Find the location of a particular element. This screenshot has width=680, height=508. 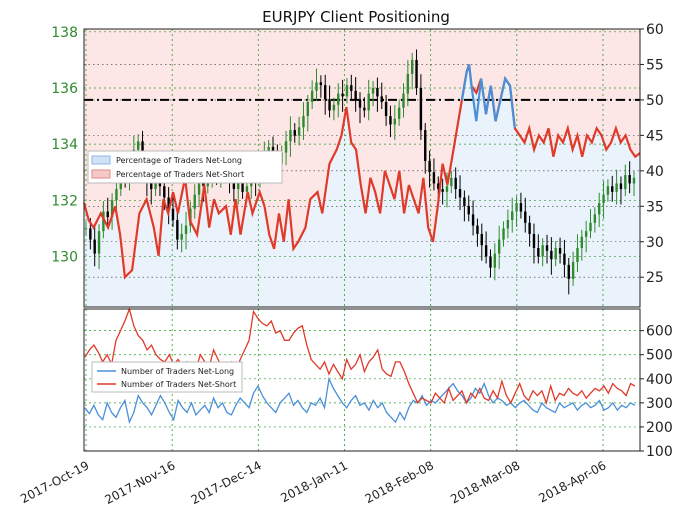

y-right-tick-label: 40 is located at coordinates (655, 172).